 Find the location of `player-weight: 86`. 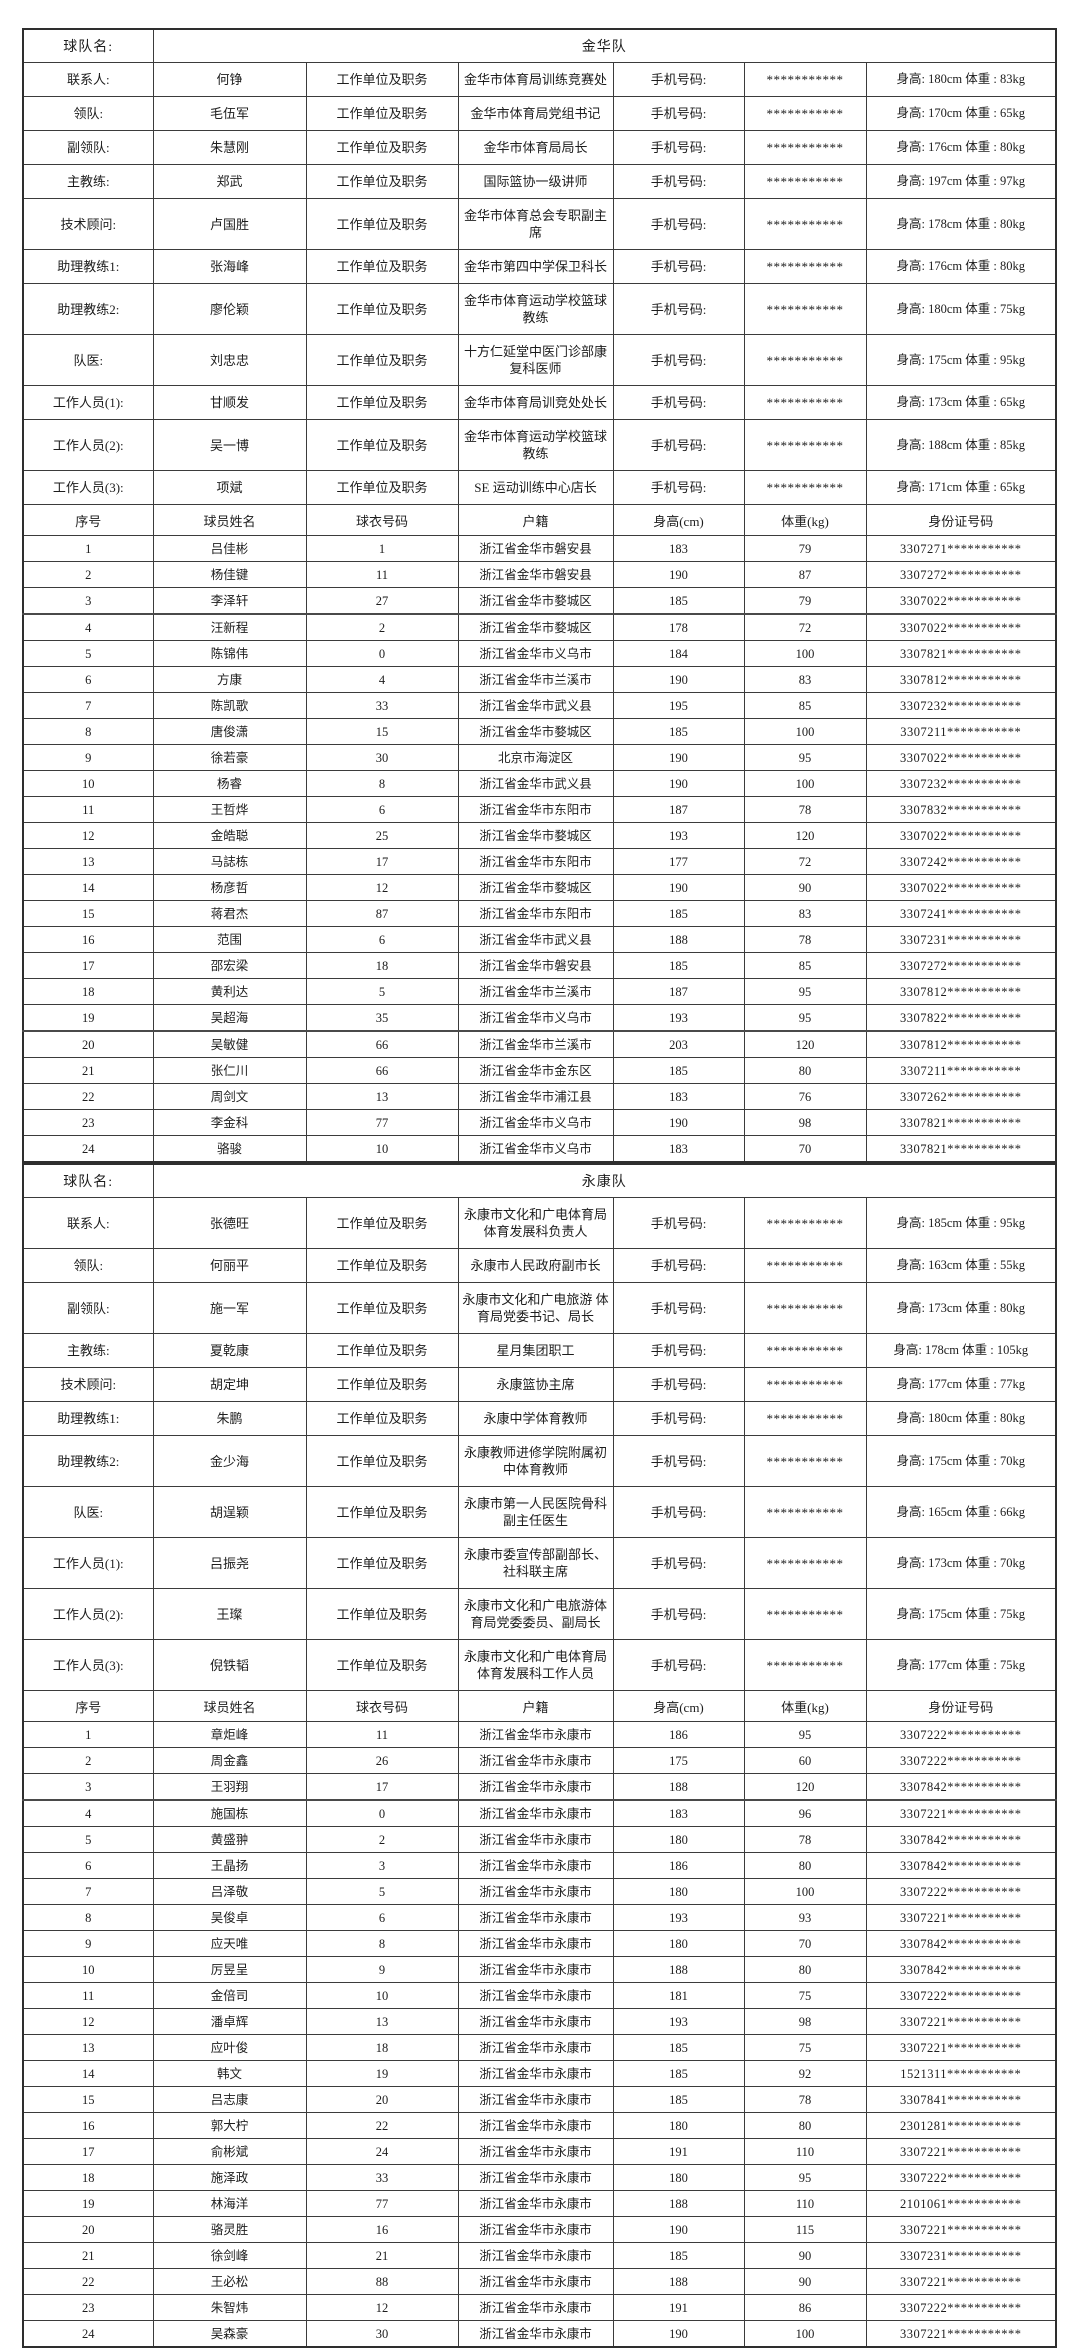

player-weight: 86 is located at coordinates (805, 2307).